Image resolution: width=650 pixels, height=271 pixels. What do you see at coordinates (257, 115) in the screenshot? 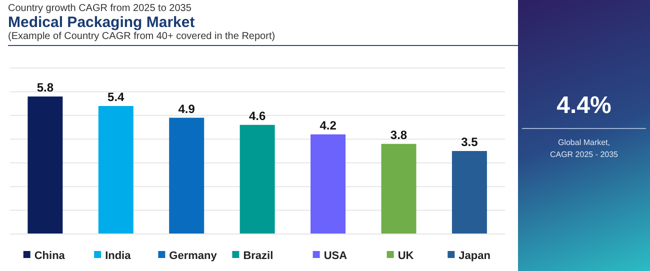
I see `data-label: 4.6` at bounding box center [257, 115].